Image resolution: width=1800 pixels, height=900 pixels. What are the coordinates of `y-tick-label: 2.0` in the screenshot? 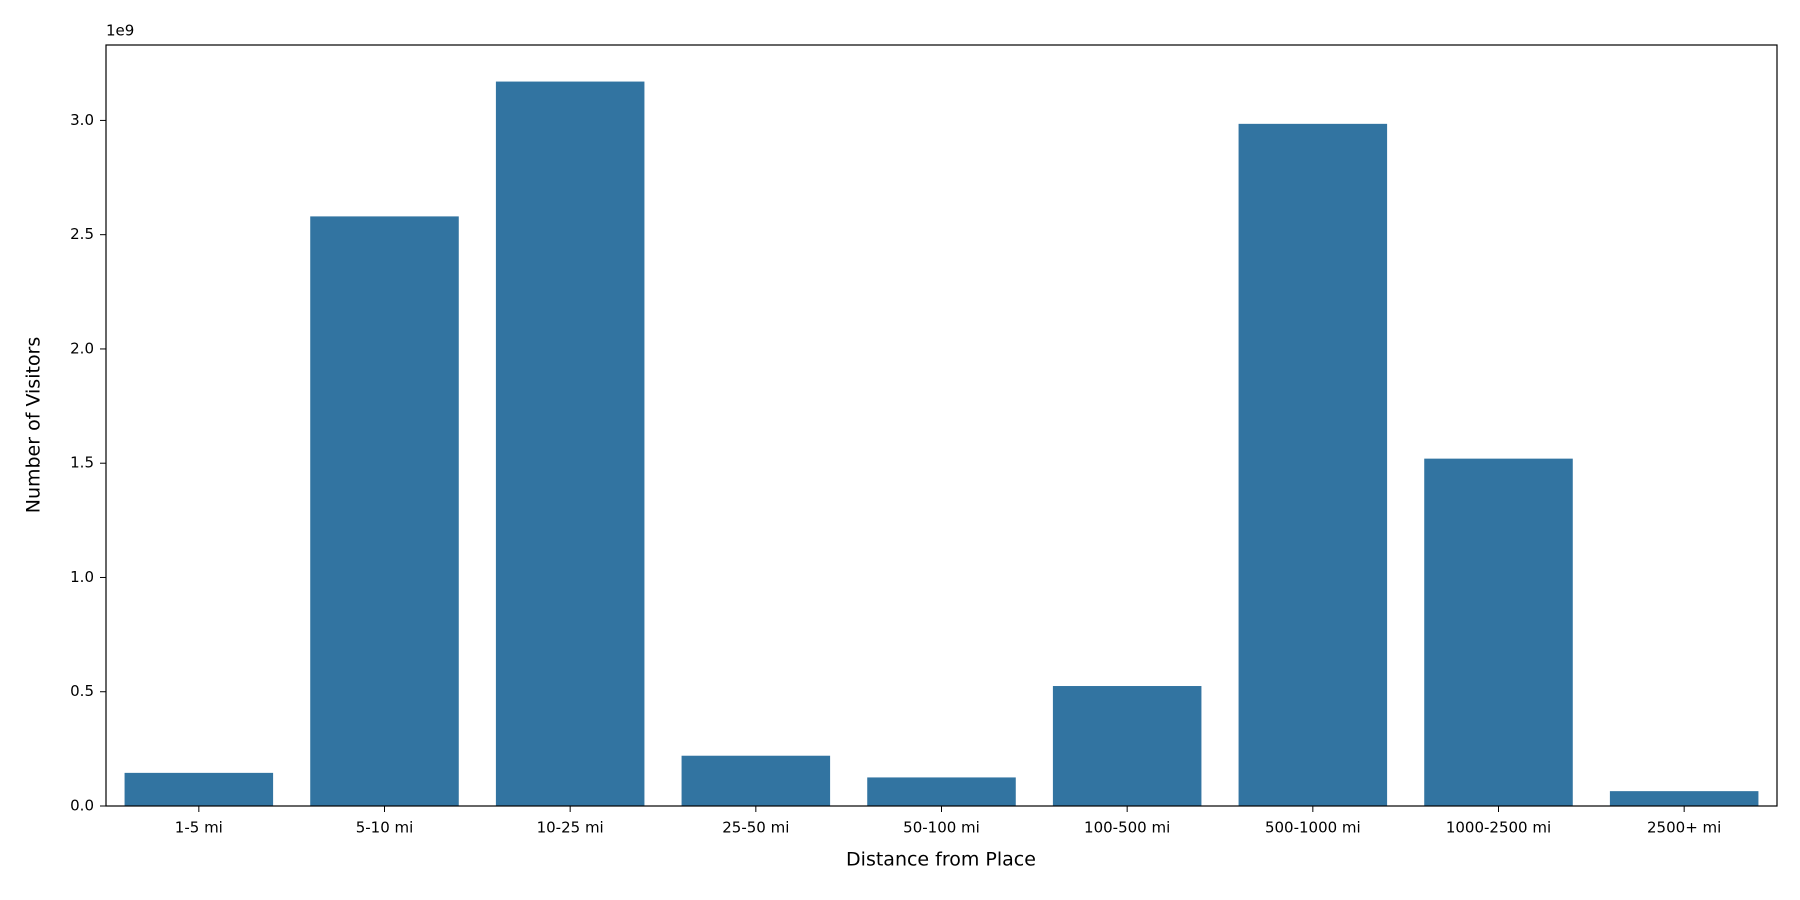 It's located at (82, 348).